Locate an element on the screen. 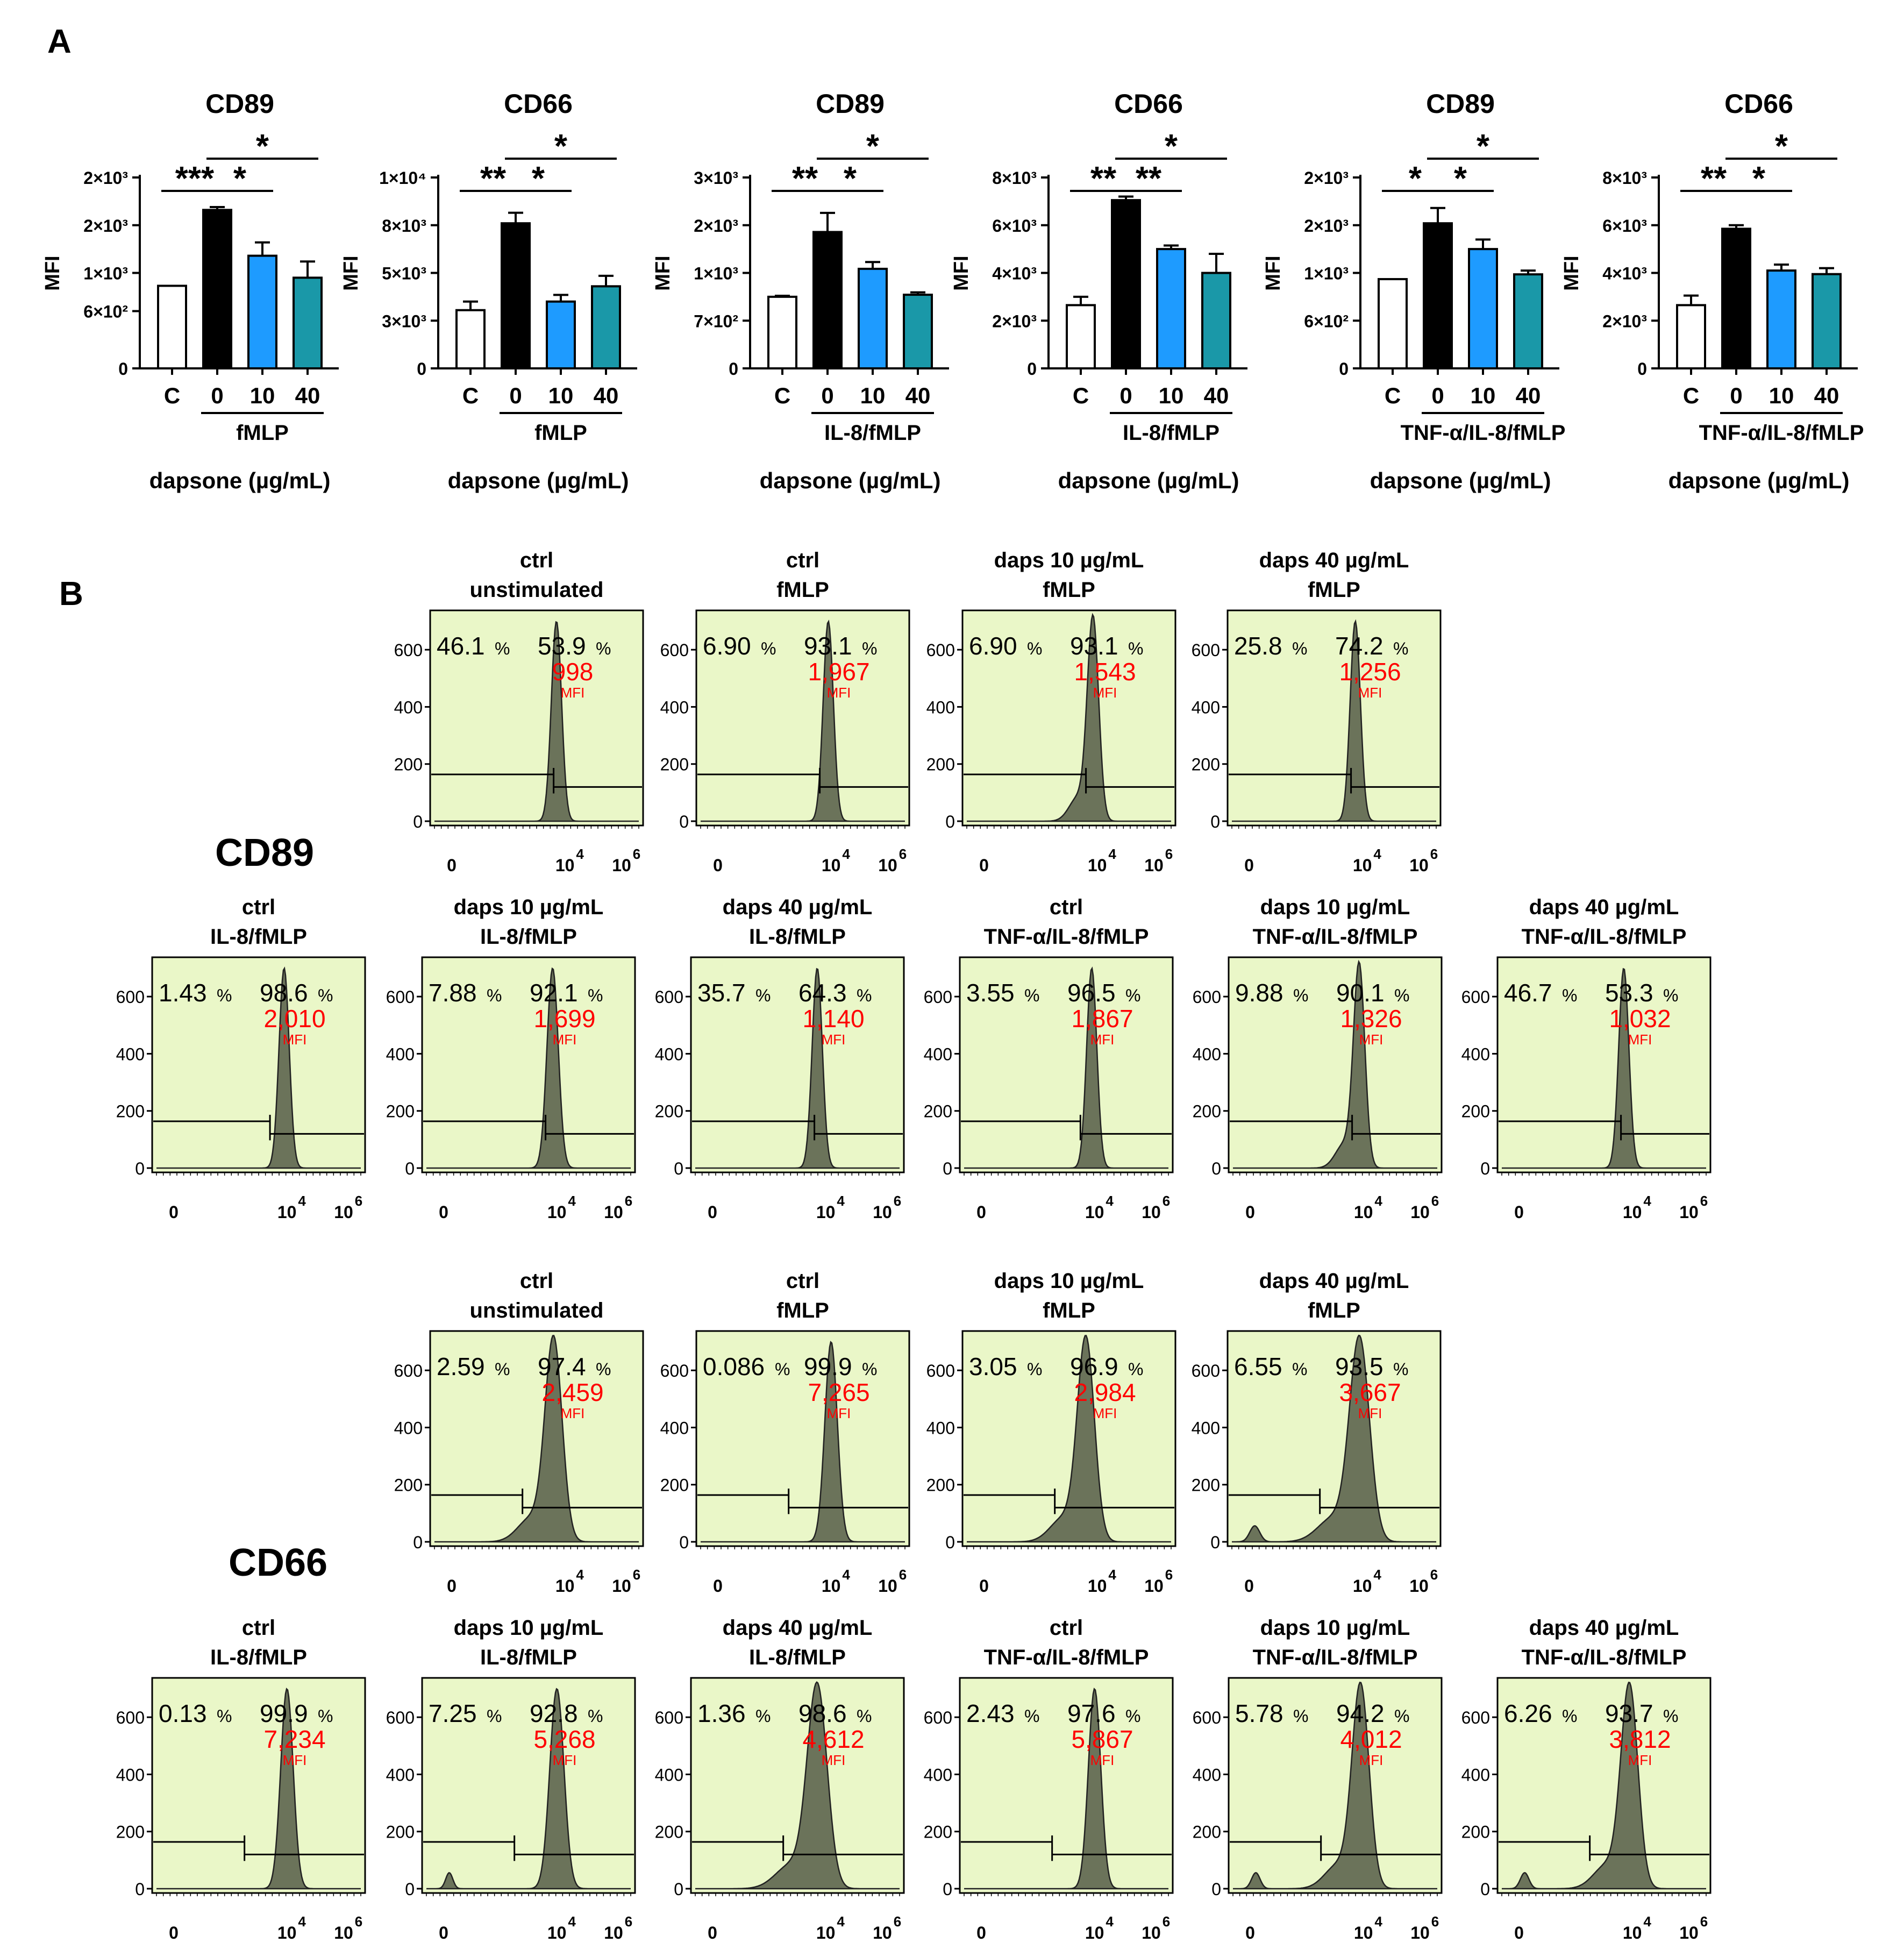  gate-positive-percent: 92.1 is located at coordinates (554, 993).